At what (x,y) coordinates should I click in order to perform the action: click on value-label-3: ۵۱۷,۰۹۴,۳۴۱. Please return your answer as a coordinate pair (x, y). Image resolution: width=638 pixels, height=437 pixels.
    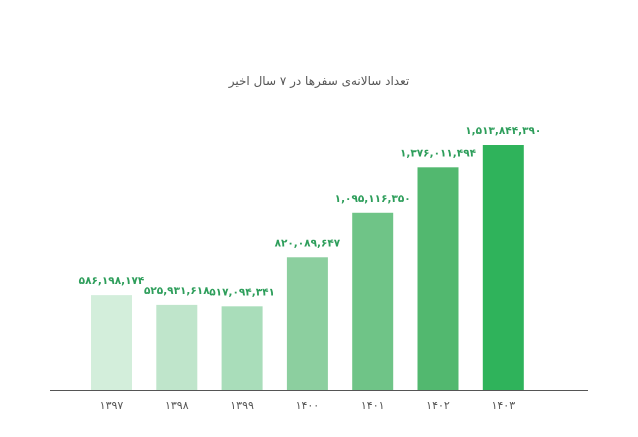
    Looking at the image, I should click on (242, 292).